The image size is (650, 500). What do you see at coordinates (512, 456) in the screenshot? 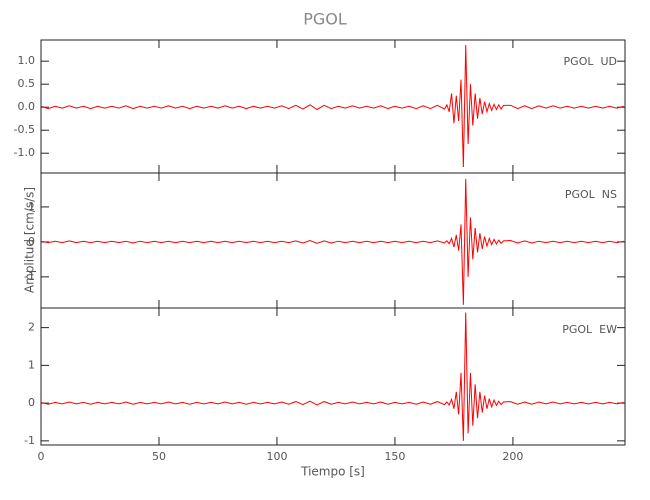
I see `x-tick-label: 200` at bounding box center [512, 456].